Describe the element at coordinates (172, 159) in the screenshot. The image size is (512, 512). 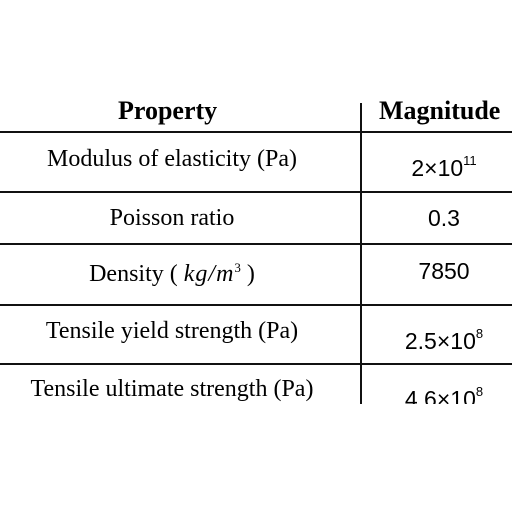
I see `row-1-property: Modulus of elasticity (Pa)` at that location.